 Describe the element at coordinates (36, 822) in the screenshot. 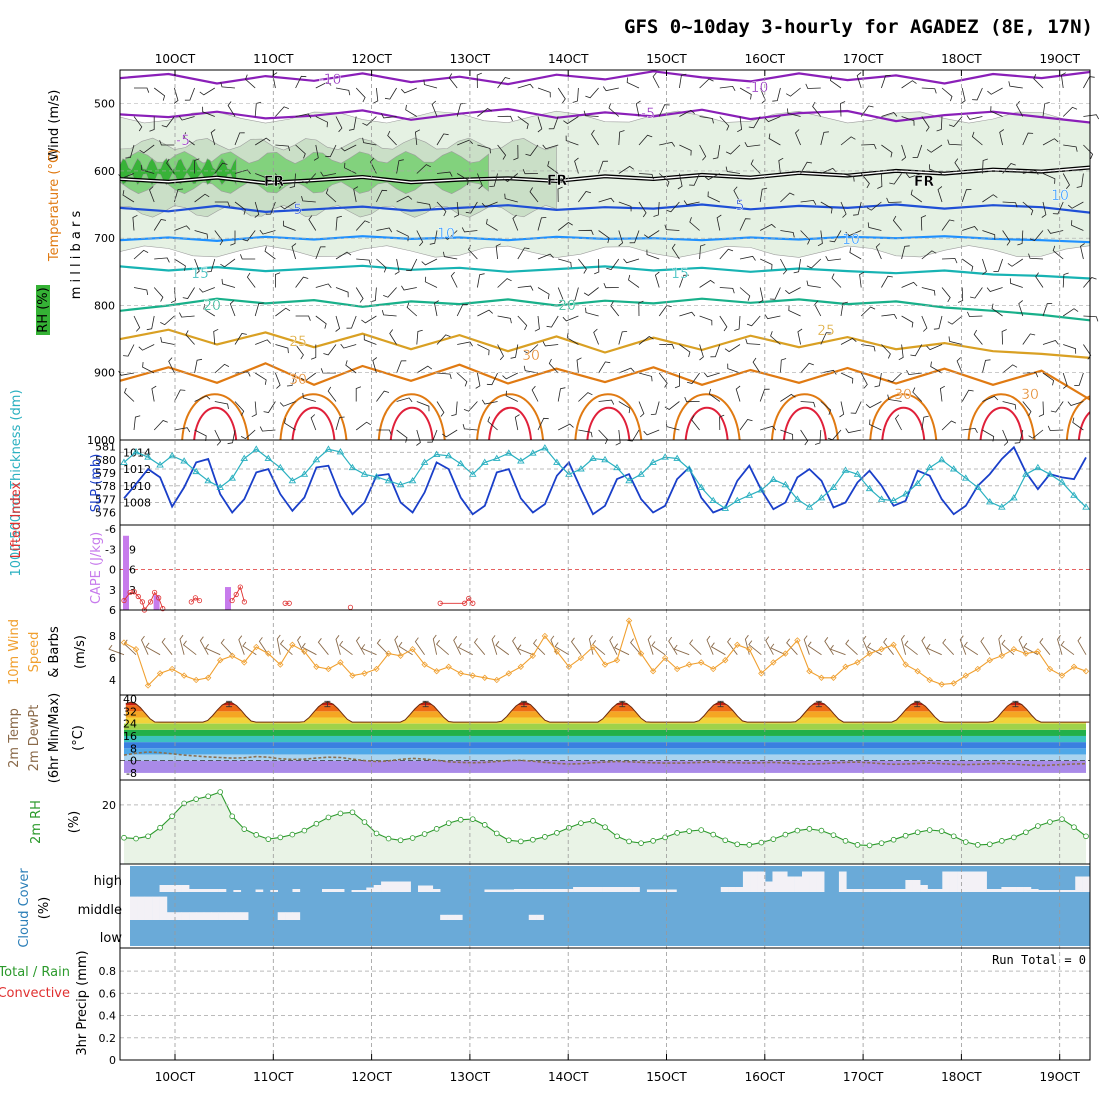

I see `rh2m-label-group: 2m RH` at that location.